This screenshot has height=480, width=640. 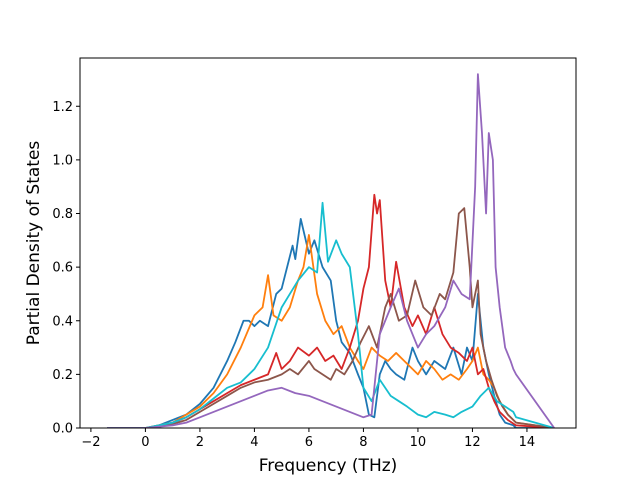 I want to click on x-tick-label: 2, so click(x=200, y=442).